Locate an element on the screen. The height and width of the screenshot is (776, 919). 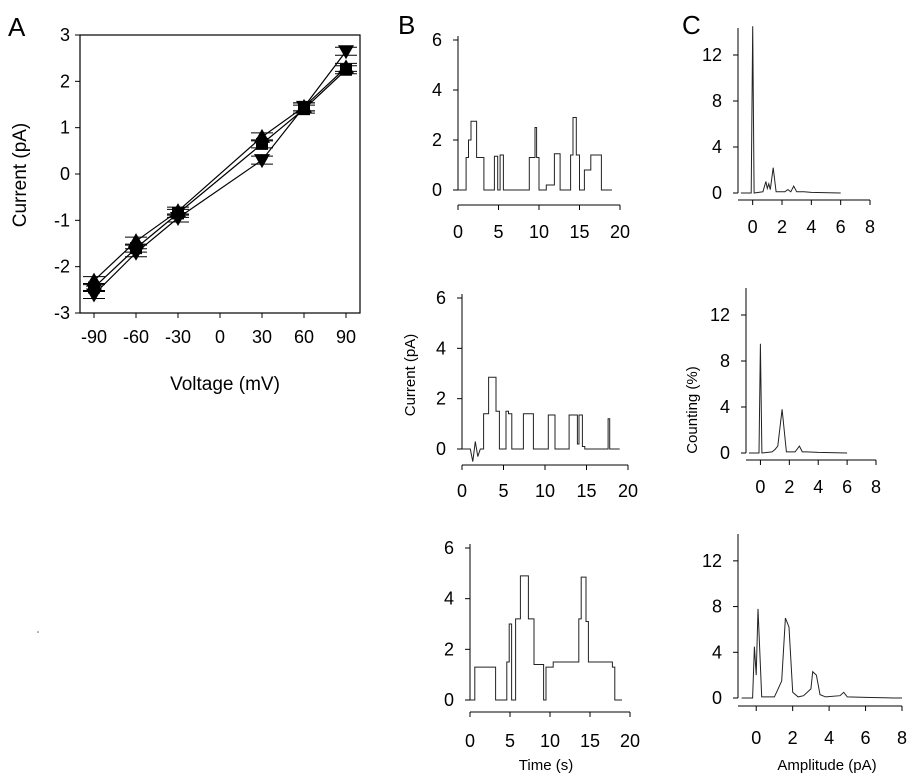
y-tick-label: 1 is located at coordinates (65, 128).